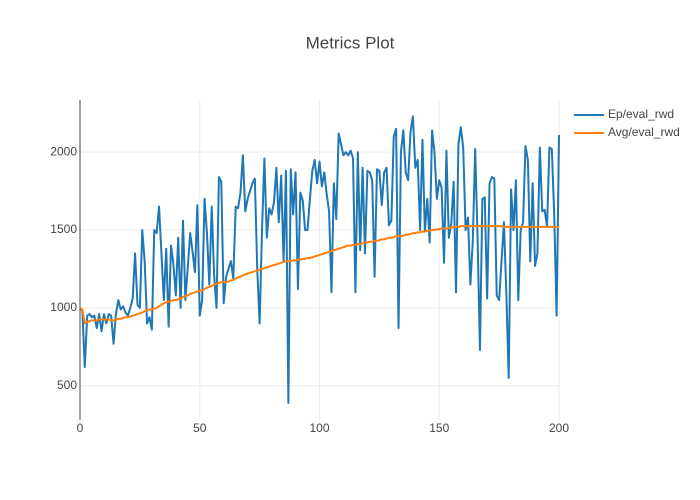 The width and height of the screenshot is (700, 500). I want to click on chart-title: Metrics Plot, so click(350, 42).